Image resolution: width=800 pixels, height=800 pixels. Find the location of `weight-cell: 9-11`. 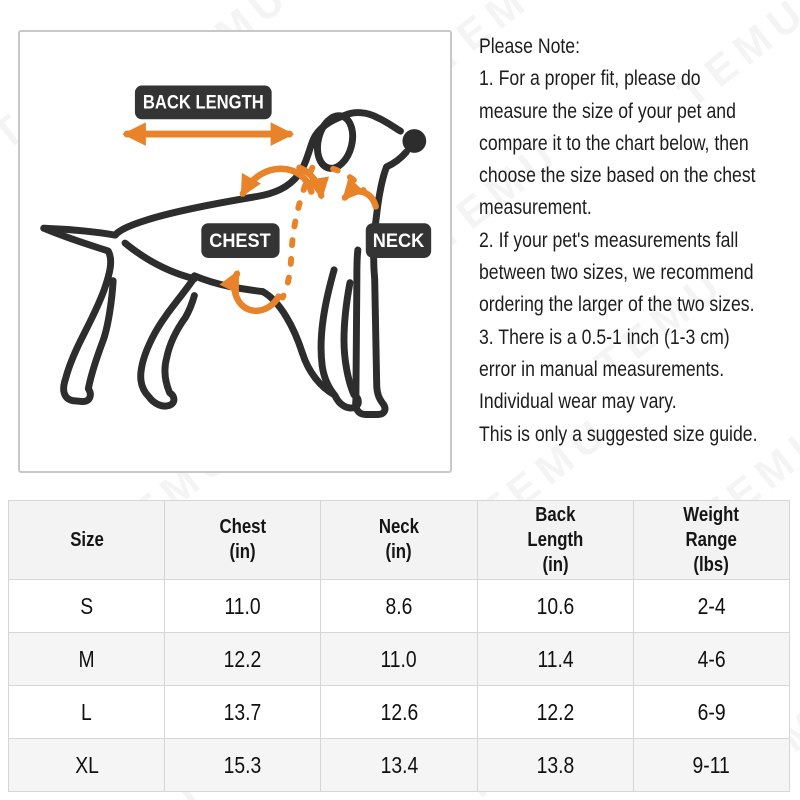

weight-cell: 9-11 is located at coordinates (711, 765).